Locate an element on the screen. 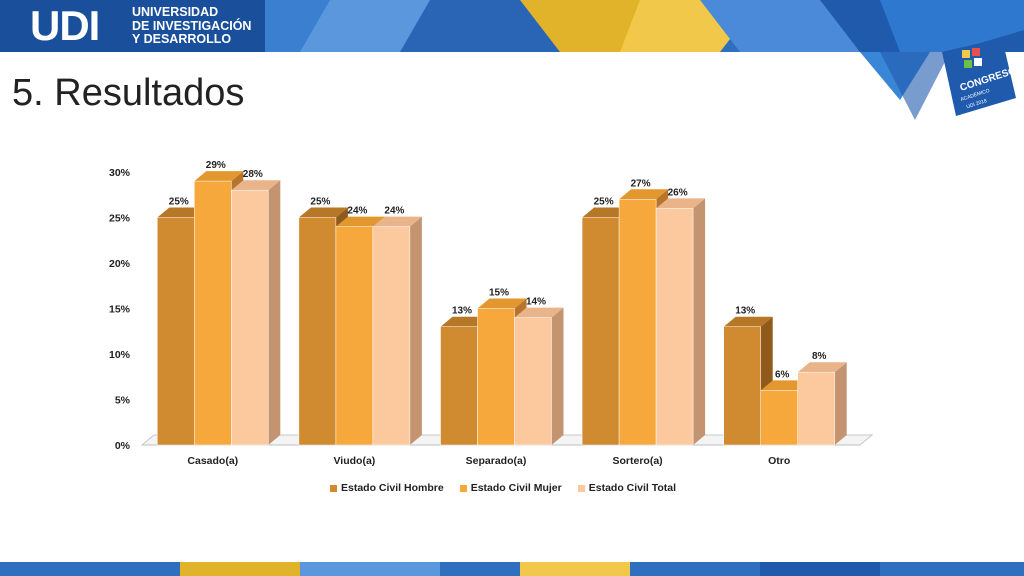 The height and width of the screenshot is (576, 1024). legend-swatch-total is located at coordinates (581, 488).